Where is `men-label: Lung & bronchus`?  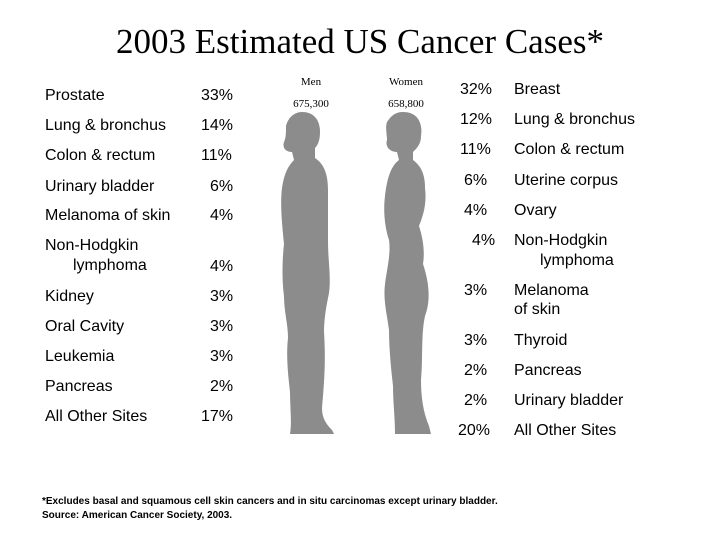
men-label: Lung & bronchus is located at coordinates (105, 125).